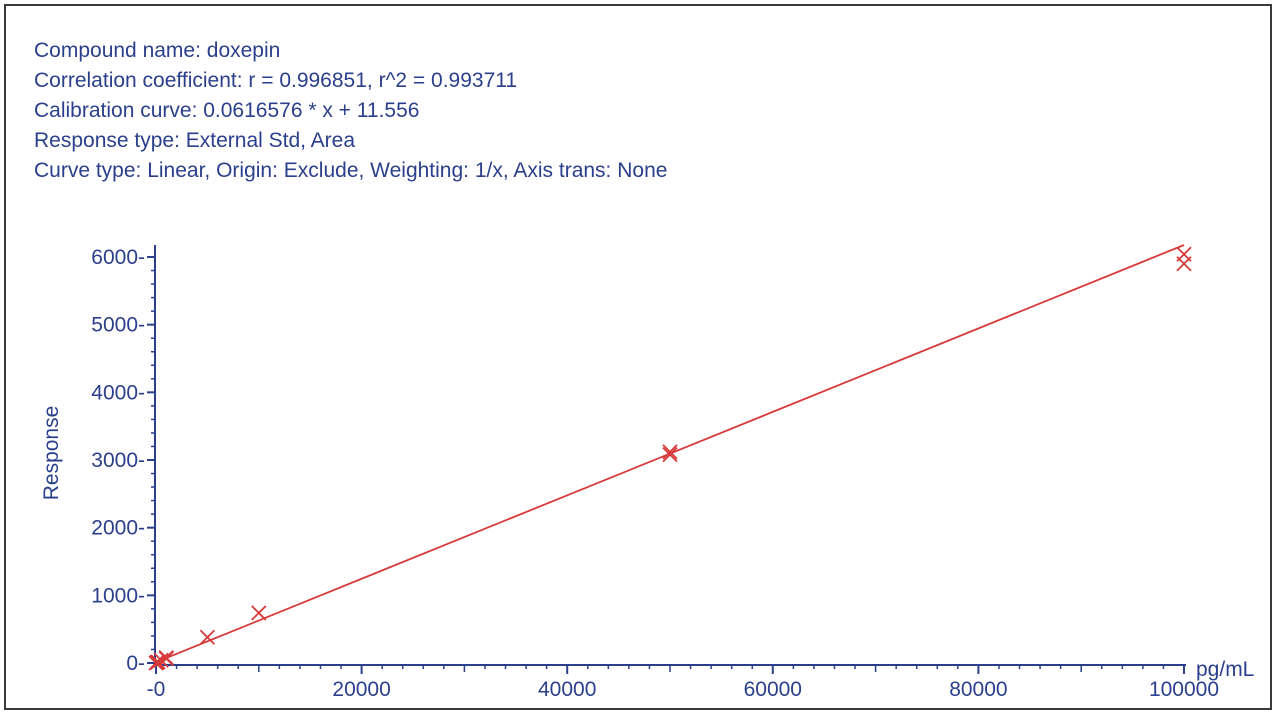  Describe the element at coordinates (978, 689) in the screenshot. I see `x-tick-label: 80000` at that location.